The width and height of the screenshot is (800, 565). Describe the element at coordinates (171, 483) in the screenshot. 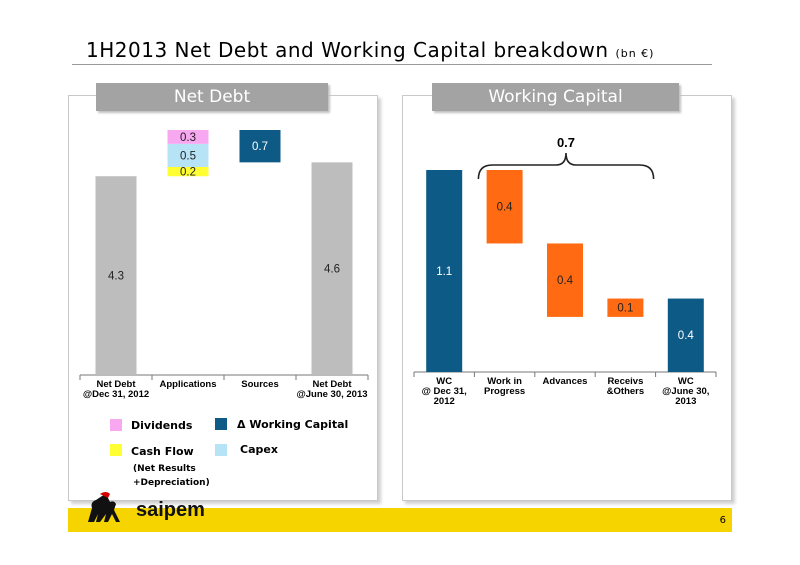

I see `cash-flow-note-line2: +Depreciation)` at that location.